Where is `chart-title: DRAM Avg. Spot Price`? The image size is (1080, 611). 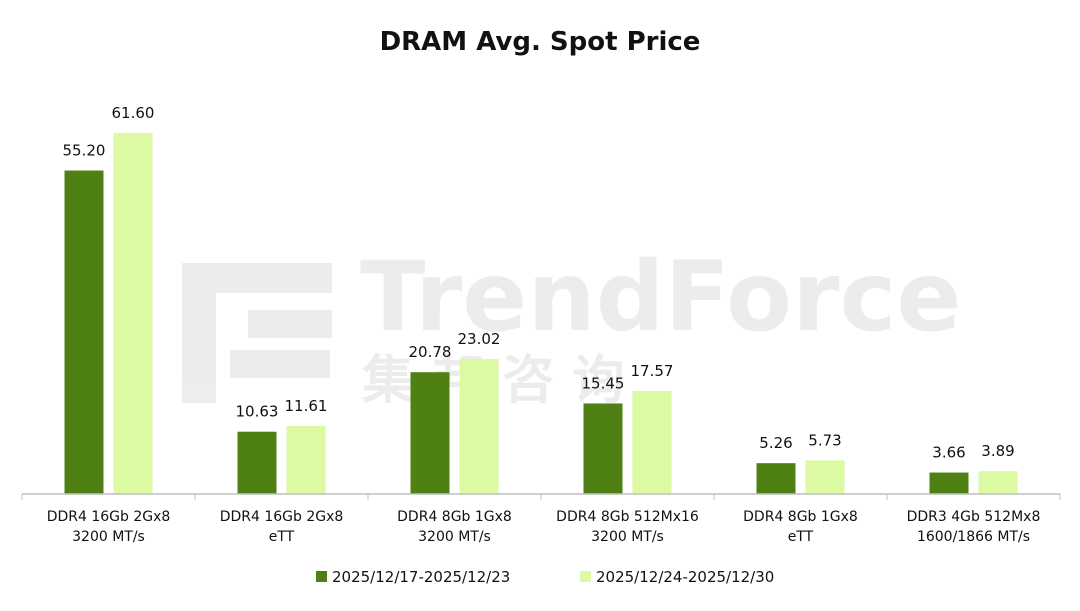
chart-title: DRAM Avg. Spot Price is located at coordinates (540, 42).